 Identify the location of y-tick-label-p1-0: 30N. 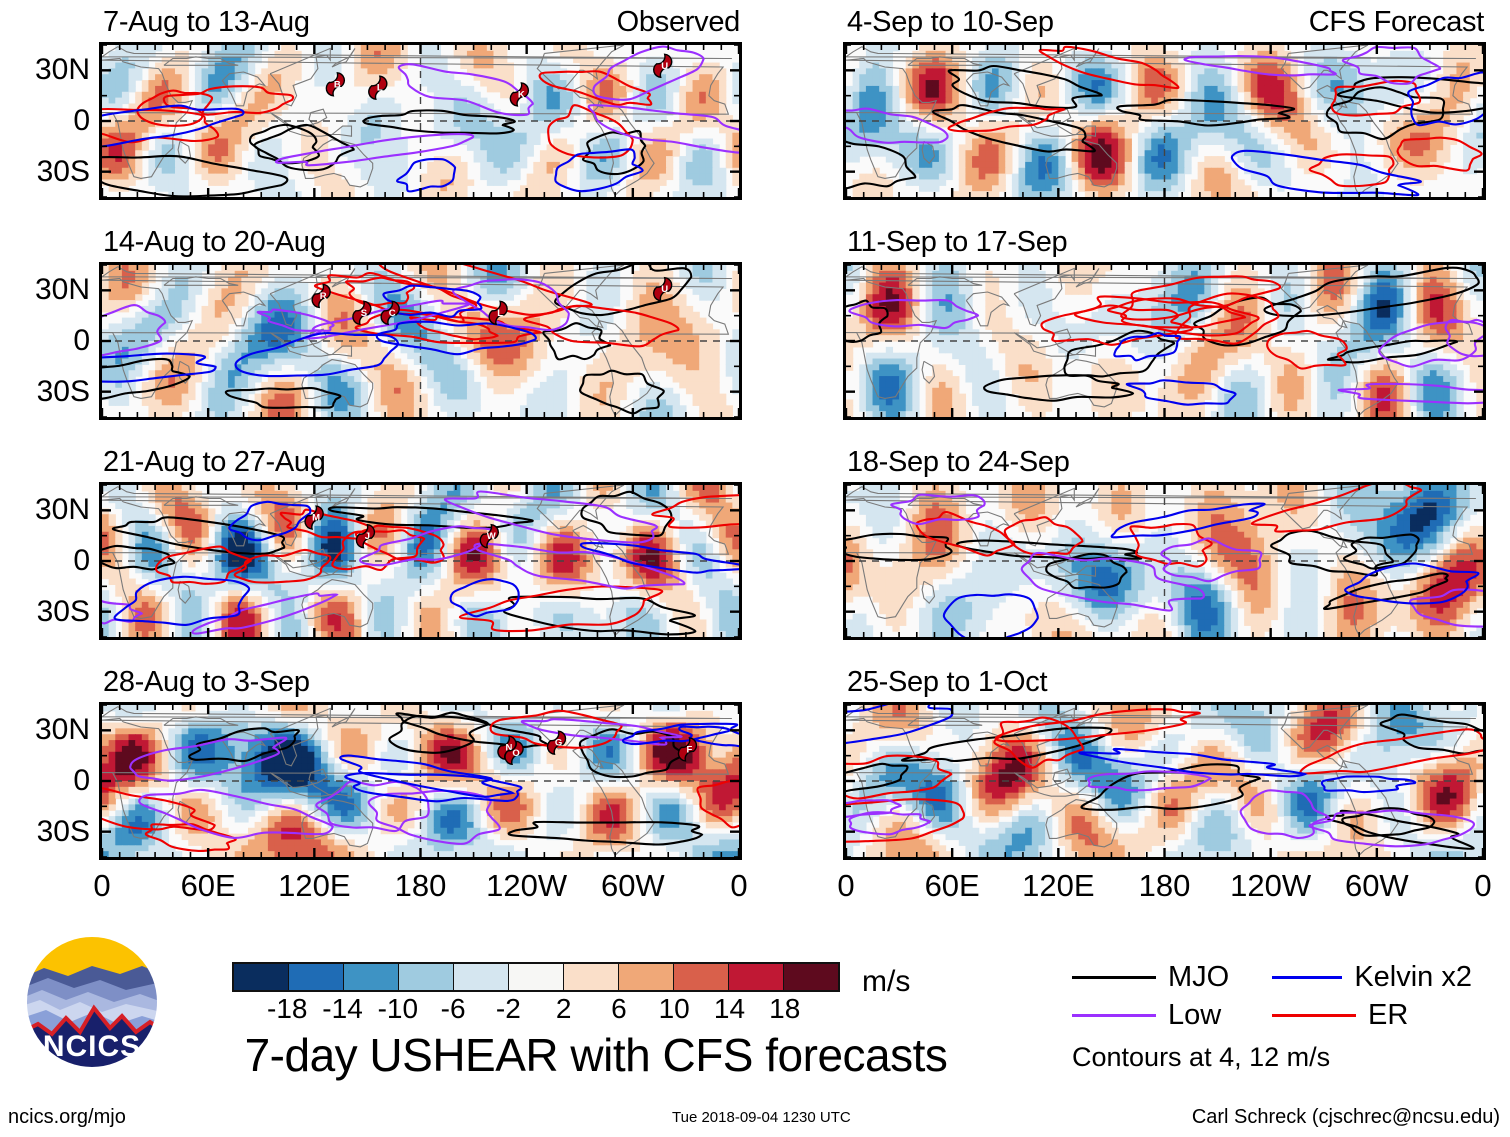
(62, 70).